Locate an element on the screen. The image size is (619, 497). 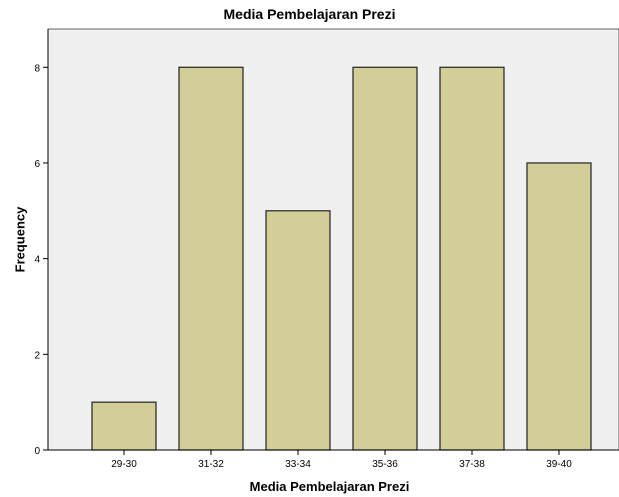
y-tick-label: 4 is located at coordinates (37, 260).